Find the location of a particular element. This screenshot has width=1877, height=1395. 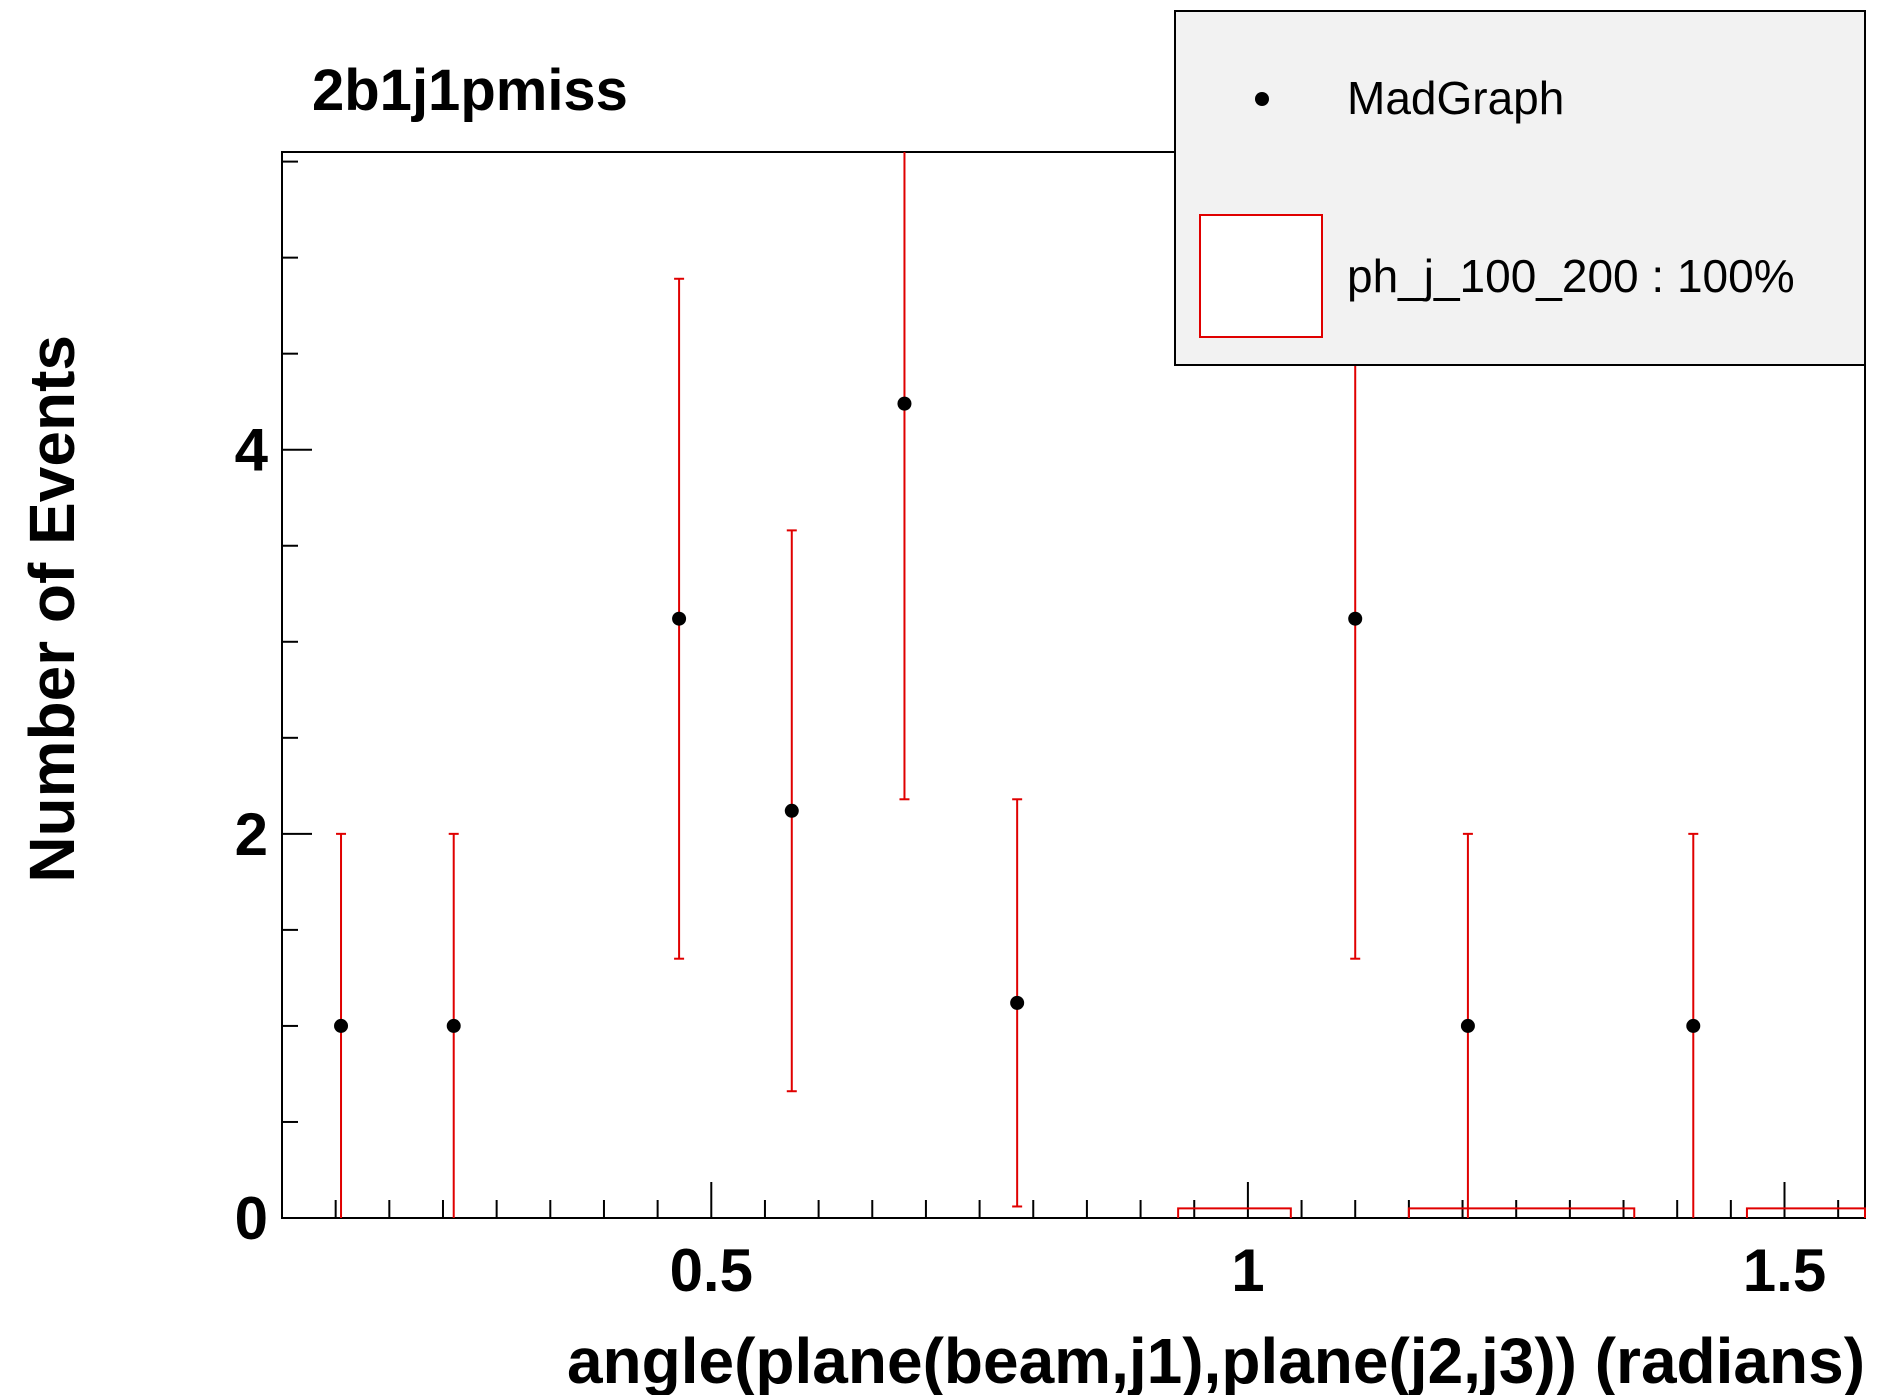

x-tick-label: 0.5 is located at coordinates (711, 1270).